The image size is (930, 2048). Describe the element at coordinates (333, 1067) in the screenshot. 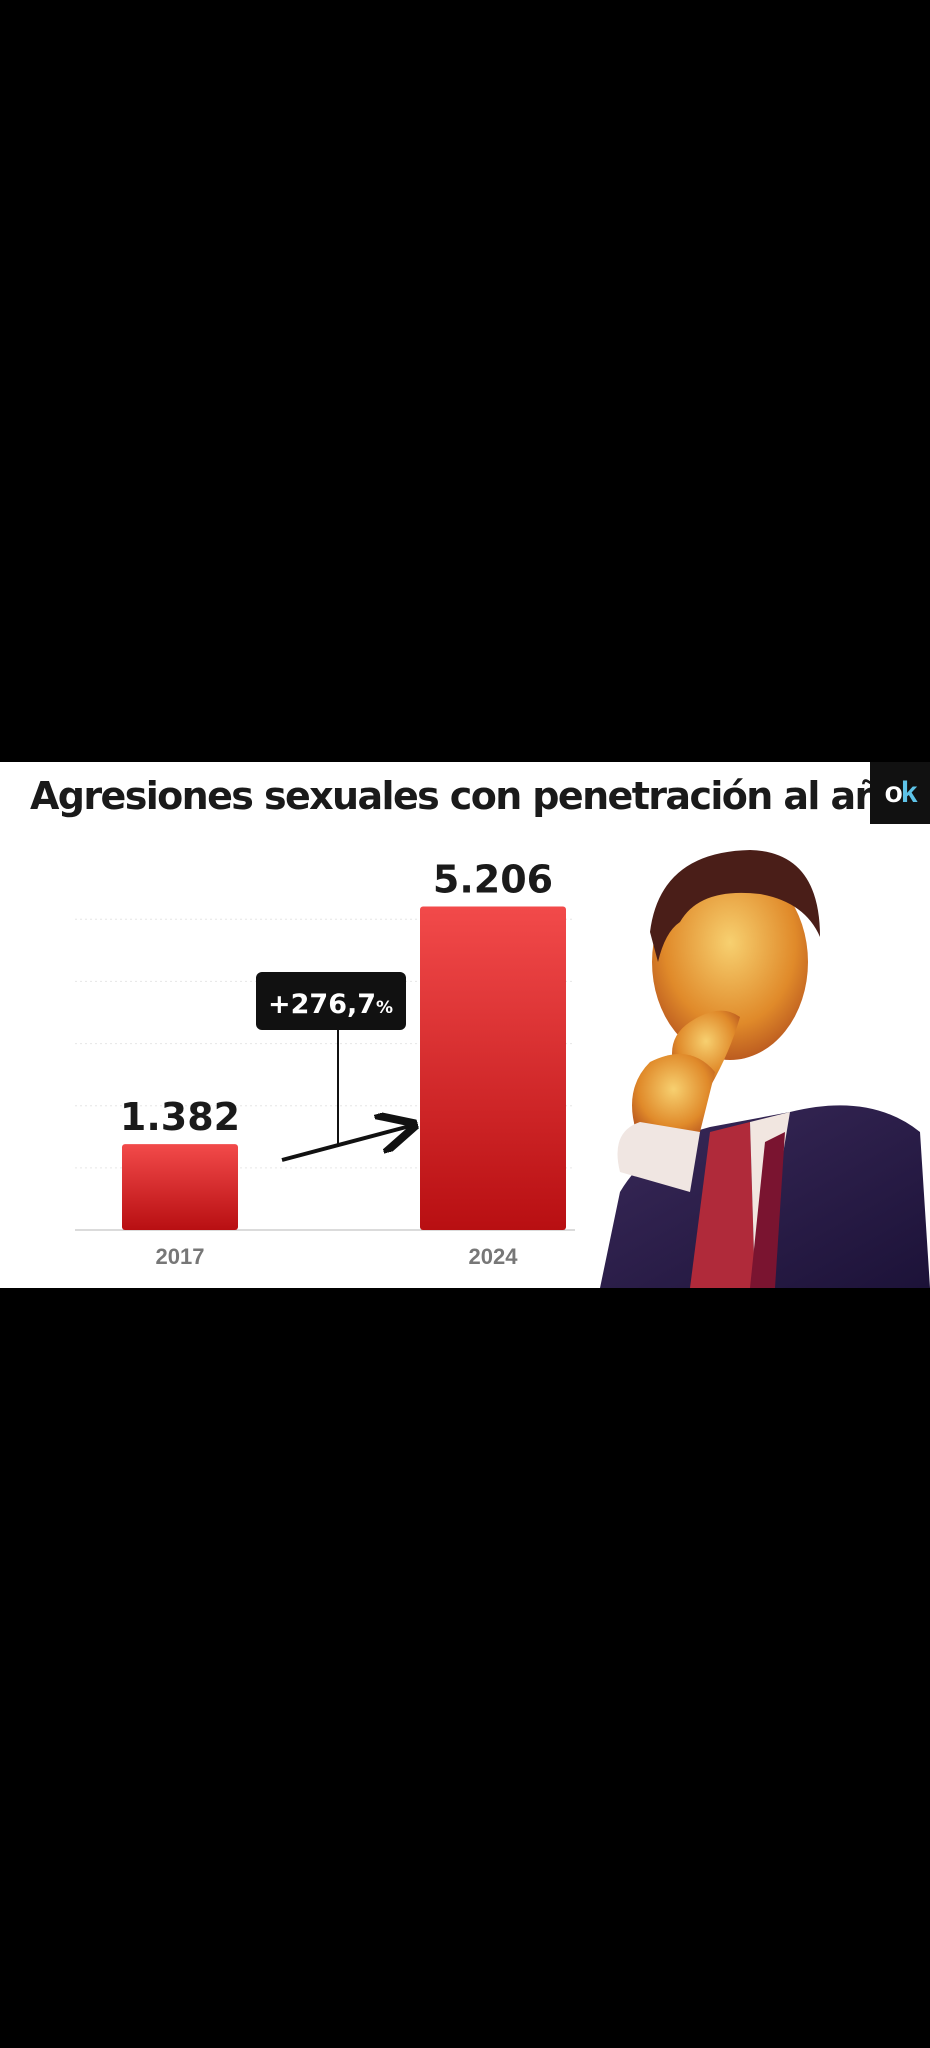

I see `growth-callout: +276,7%` at that location.